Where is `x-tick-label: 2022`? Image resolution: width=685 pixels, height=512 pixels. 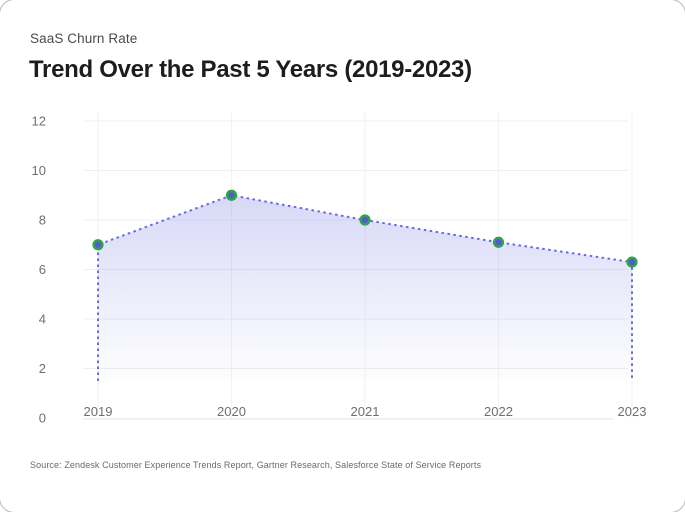 x-tick-label: 2022 is located at coordinates (498, 411).